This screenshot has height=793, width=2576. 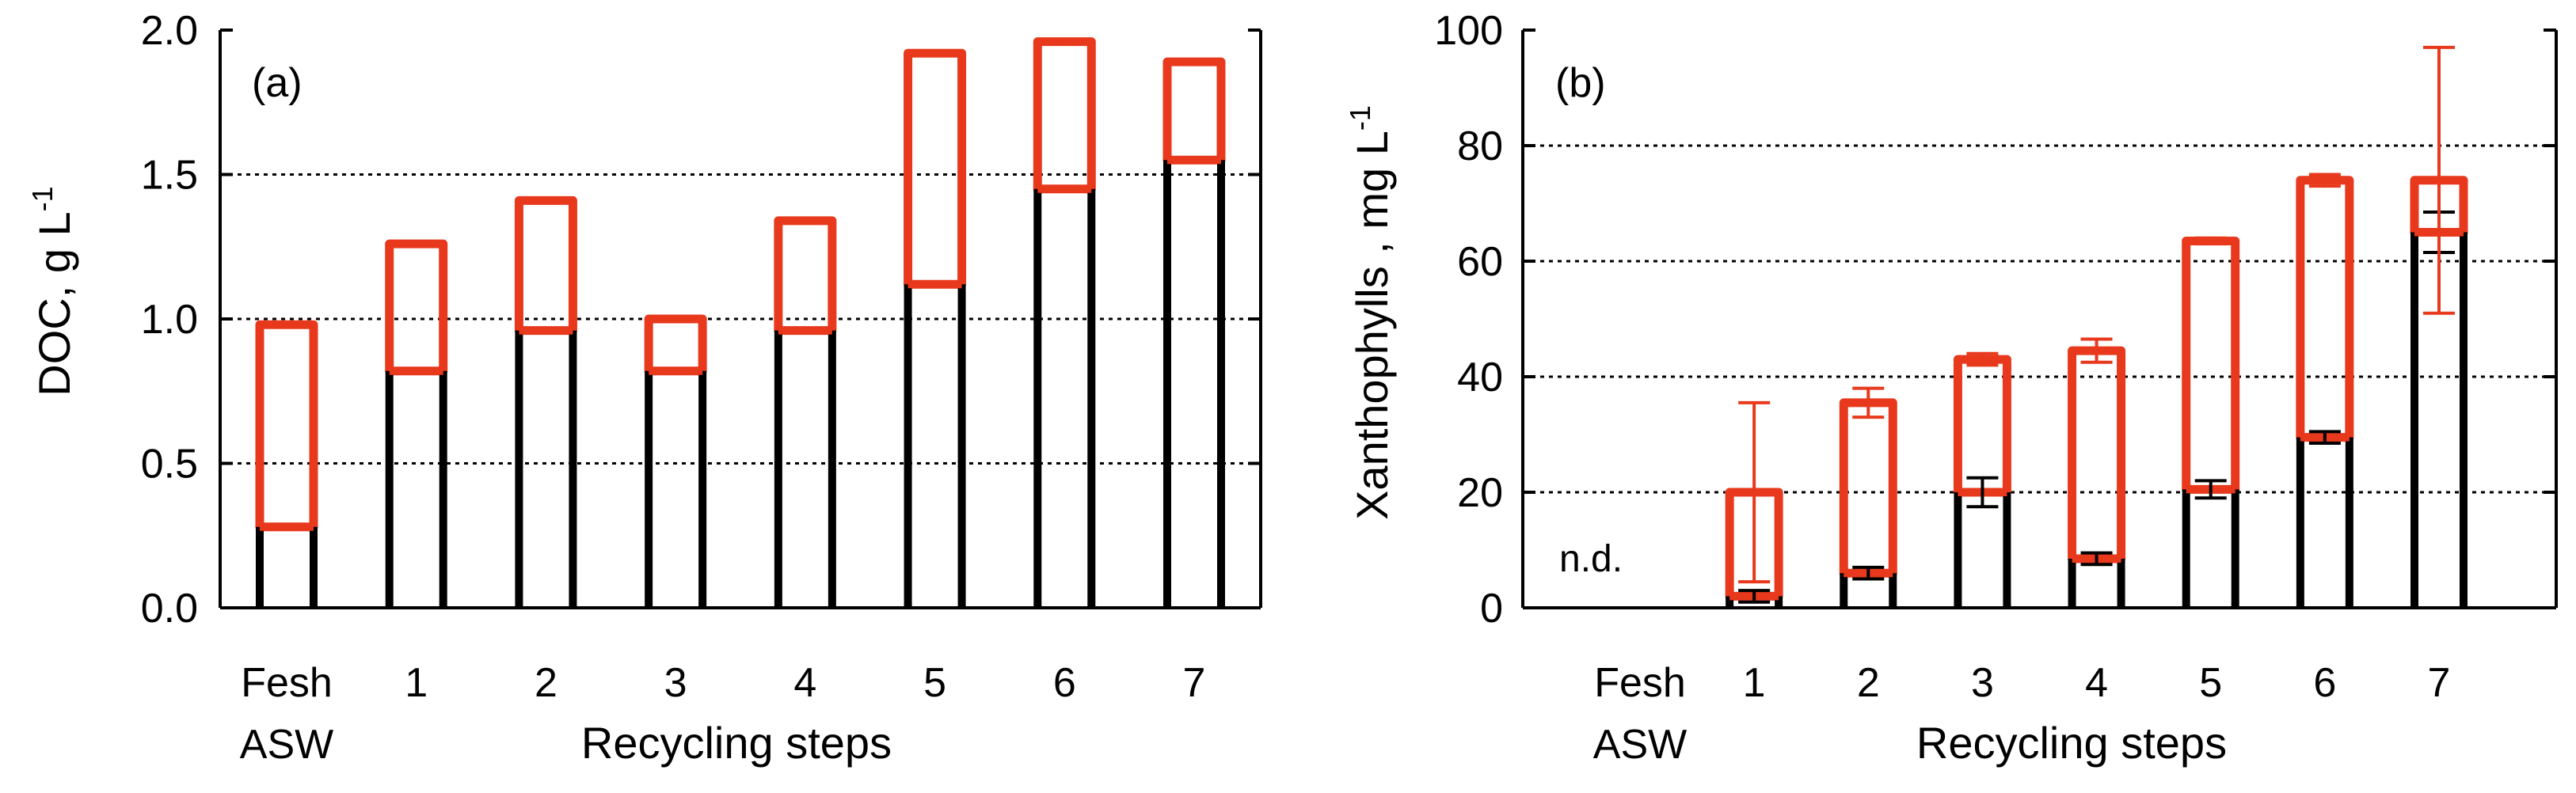 I want to click on chart-a-category-label-1: 1, so click(x=416, y=683).